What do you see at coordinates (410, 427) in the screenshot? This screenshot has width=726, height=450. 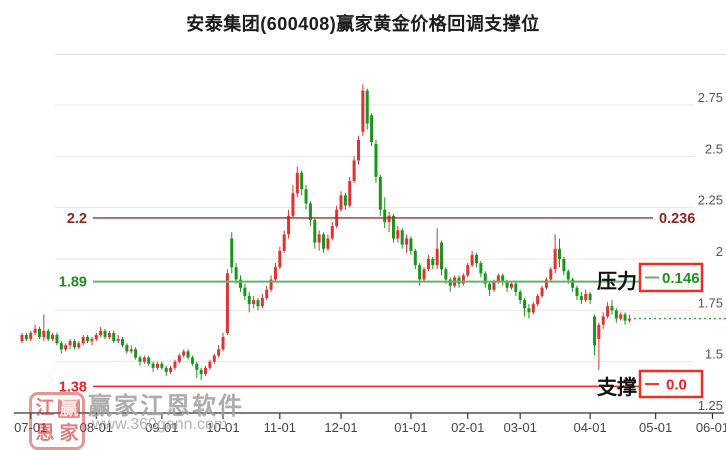 I see `x-axis-label: 01-01` at bounding box center [410, 427].